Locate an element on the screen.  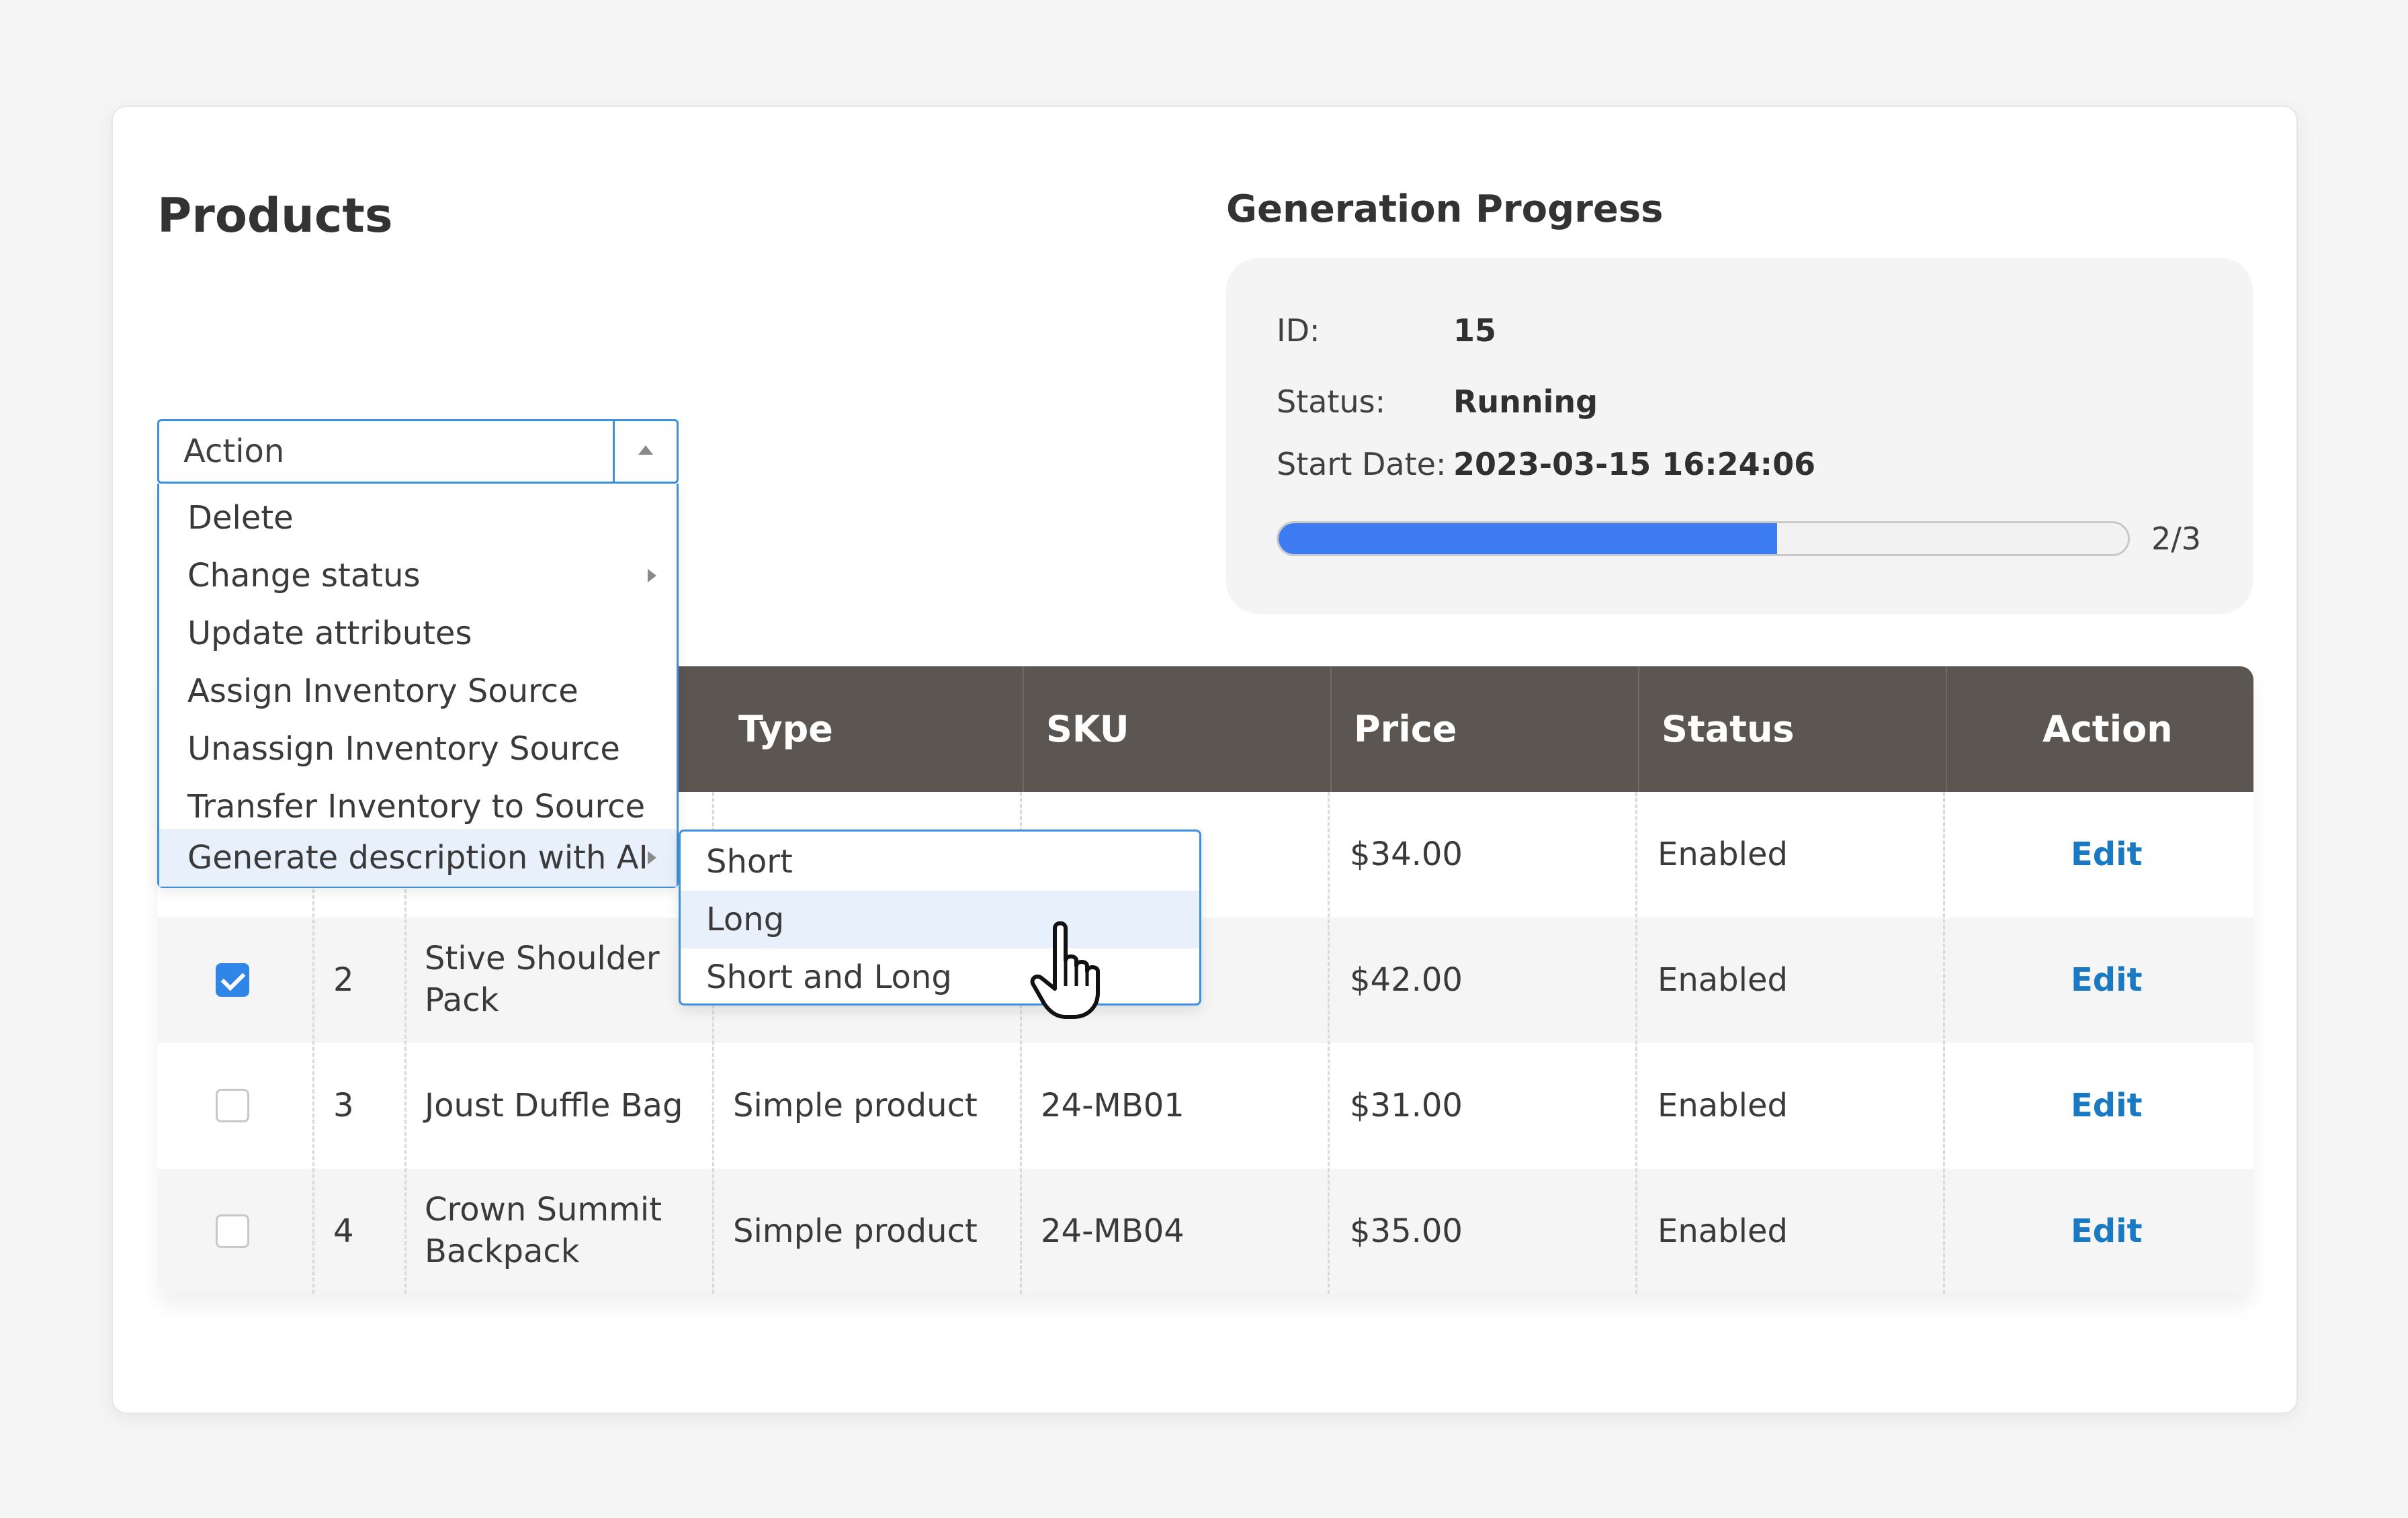
submenu-item-label: Long is located at coordinates (746, 919).